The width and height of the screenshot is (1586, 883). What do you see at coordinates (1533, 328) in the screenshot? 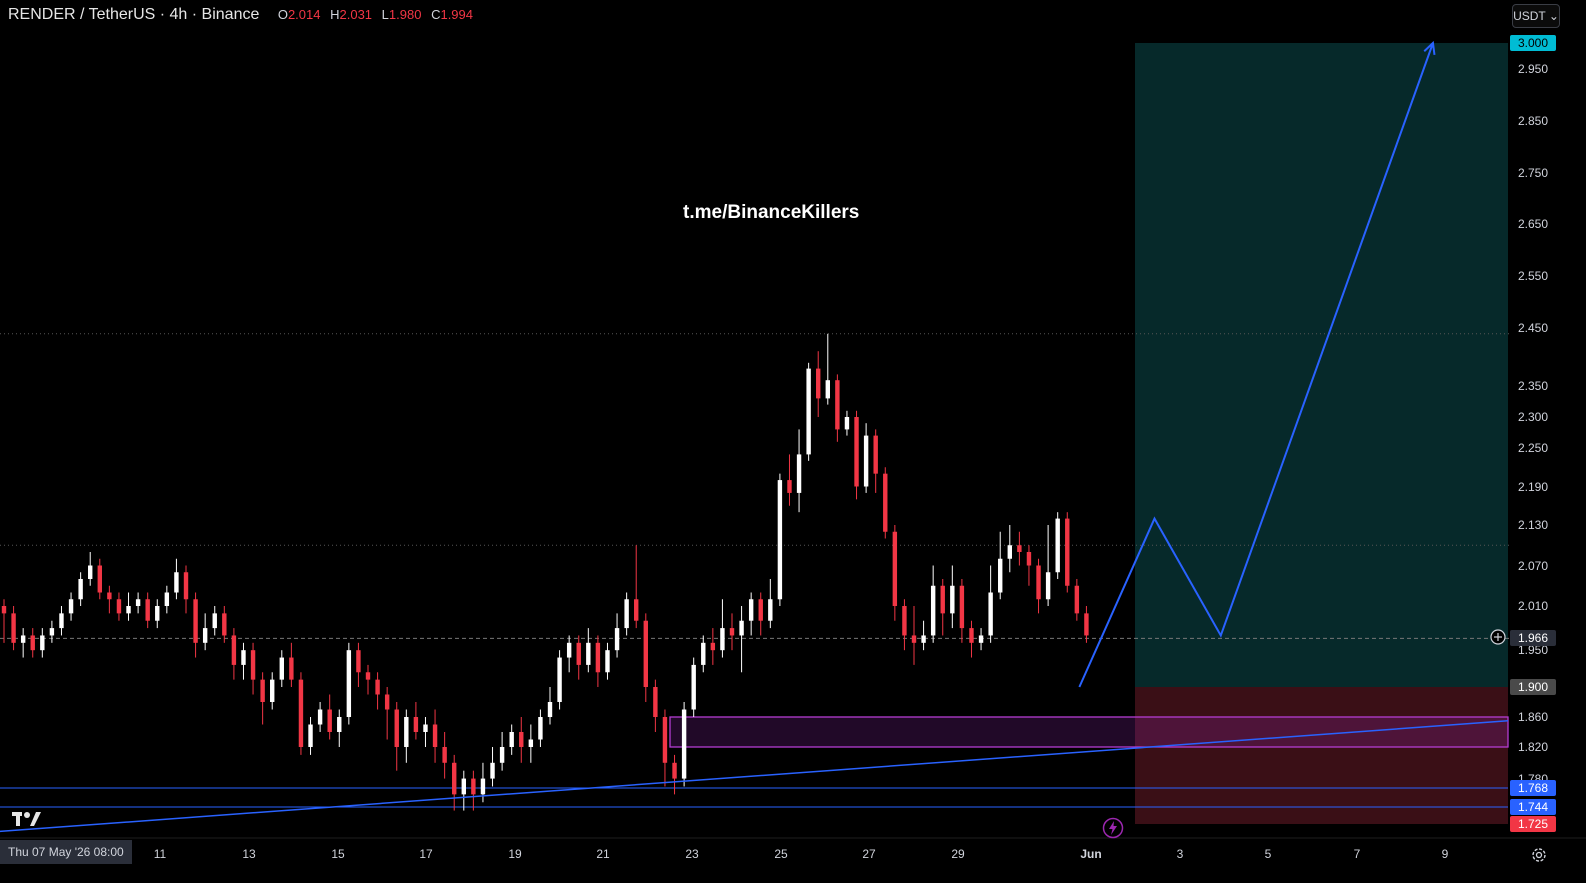
I see `price-tick: 2.450` at bounding box center [1533, 328].